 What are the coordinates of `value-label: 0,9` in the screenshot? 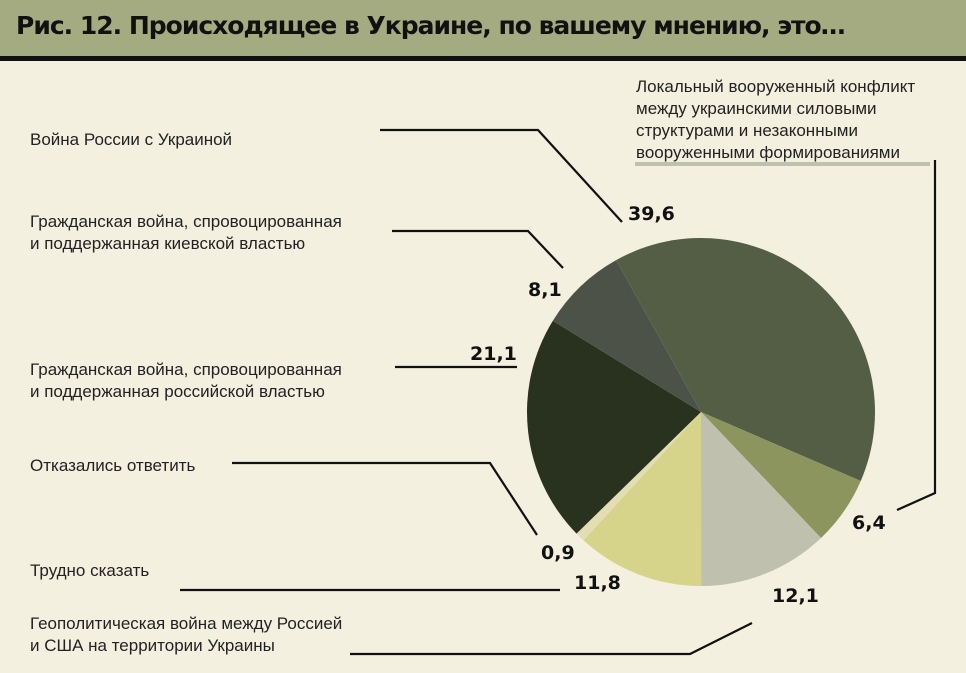 It's located at (558, 553).